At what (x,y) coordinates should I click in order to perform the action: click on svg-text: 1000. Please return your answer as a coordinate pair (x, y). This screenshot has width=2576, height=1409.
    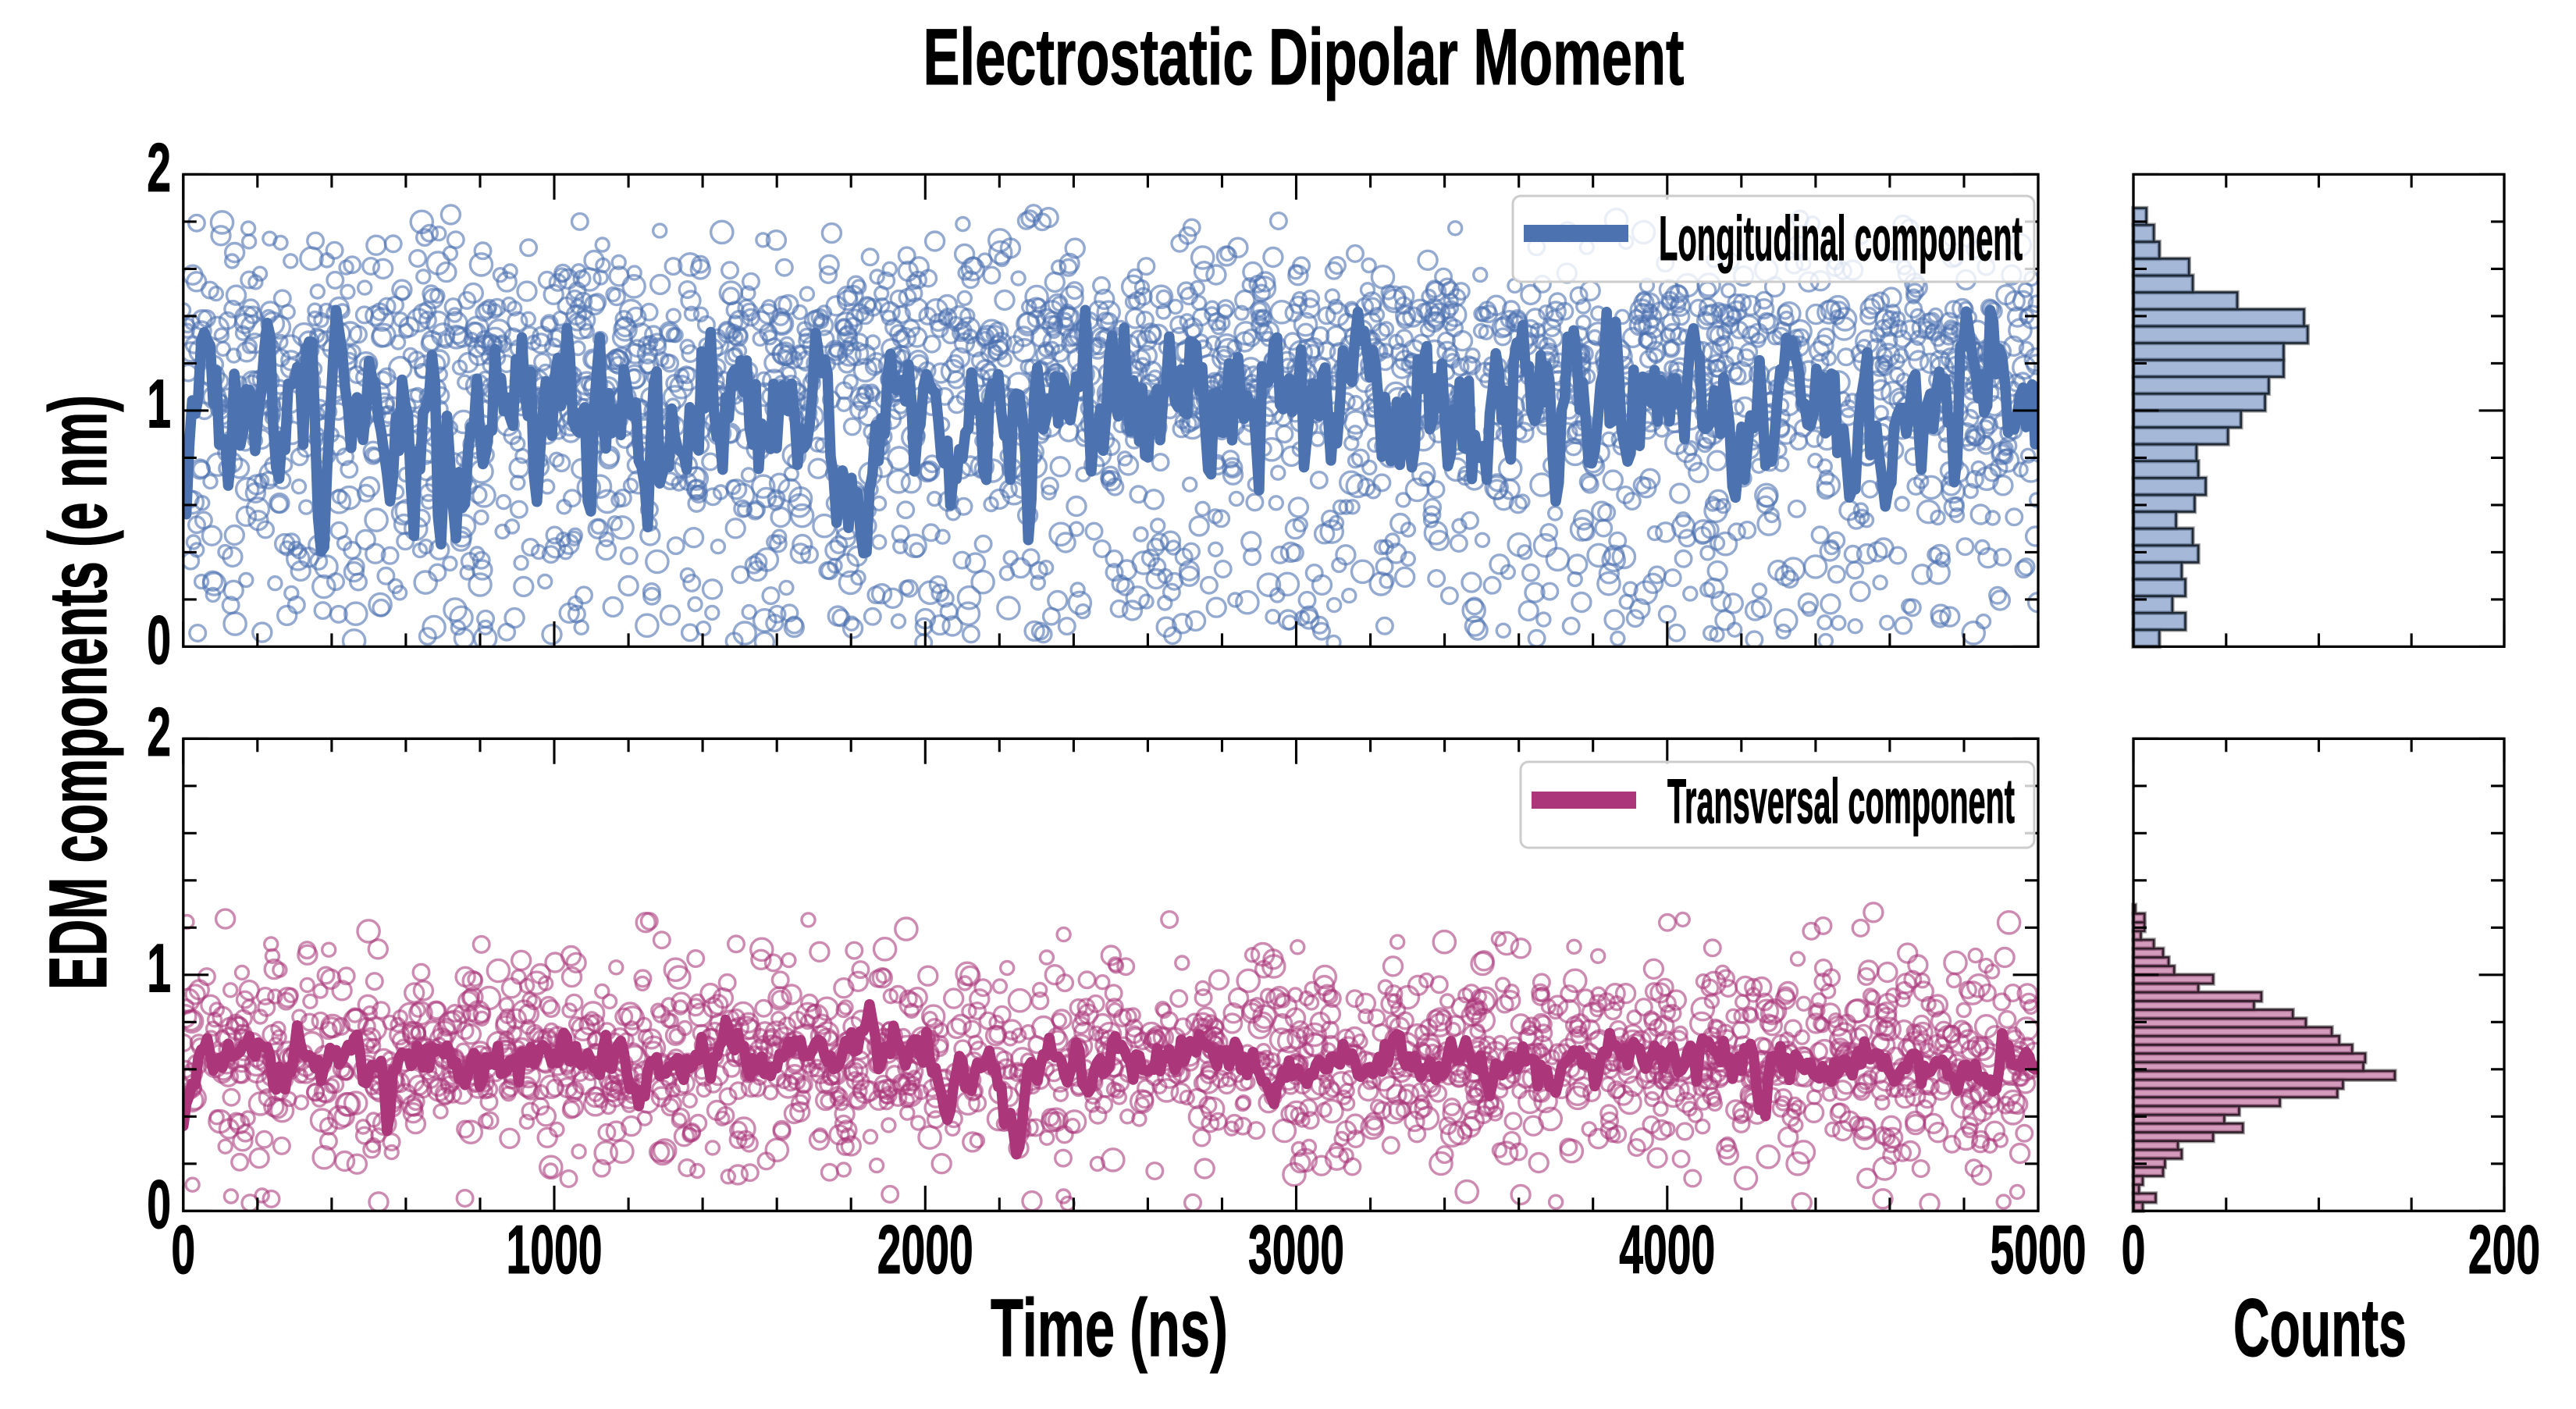
    Looking at the image, I should click on (555, 1249).